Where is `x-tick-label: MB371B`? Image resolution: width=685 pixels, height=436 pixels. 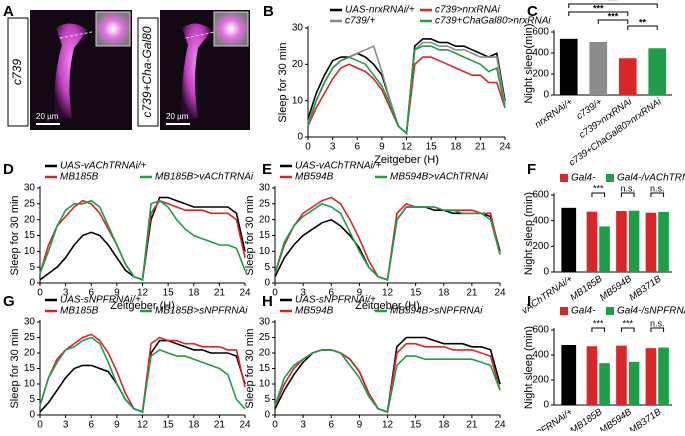 x-tick-label: MB371B is located at coordinates (645, 418).